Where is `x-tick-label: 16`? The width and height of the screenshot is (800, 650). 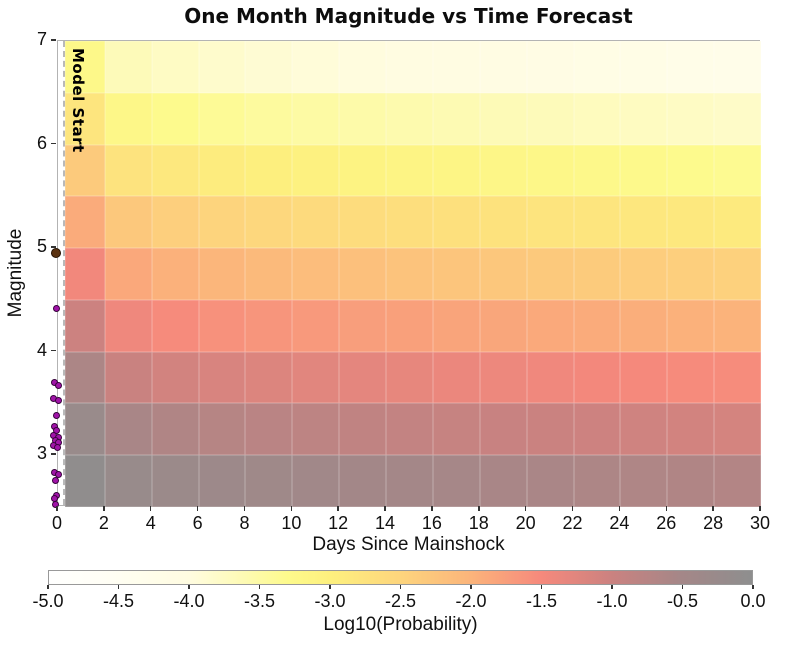 x-tick-label: 16 is located at coordinates (431, 523).